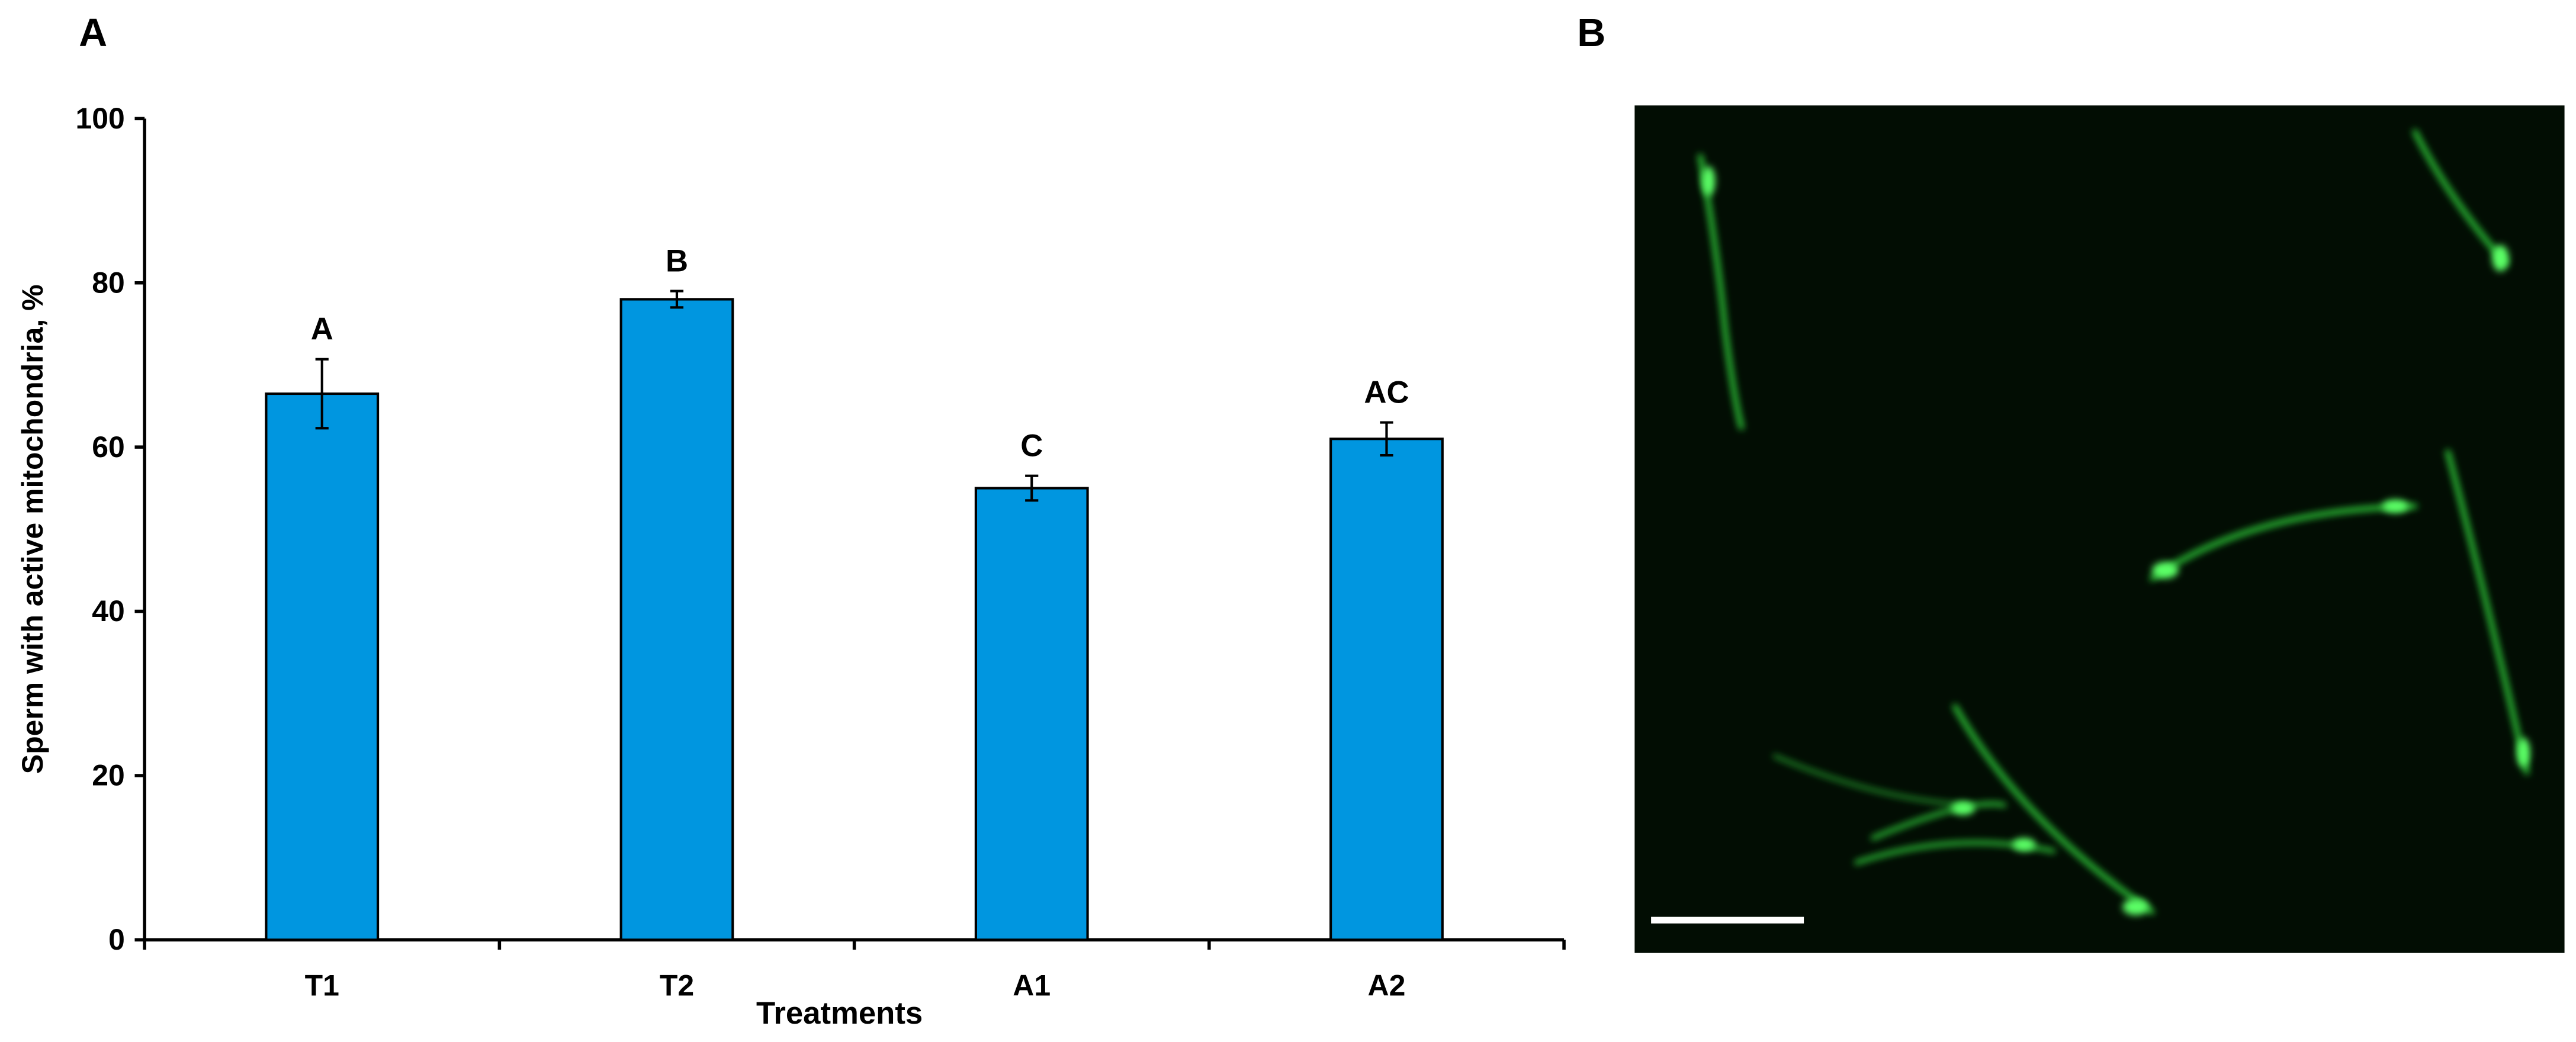  I want to click on x-tick-label: A2, so click(1387, 986).